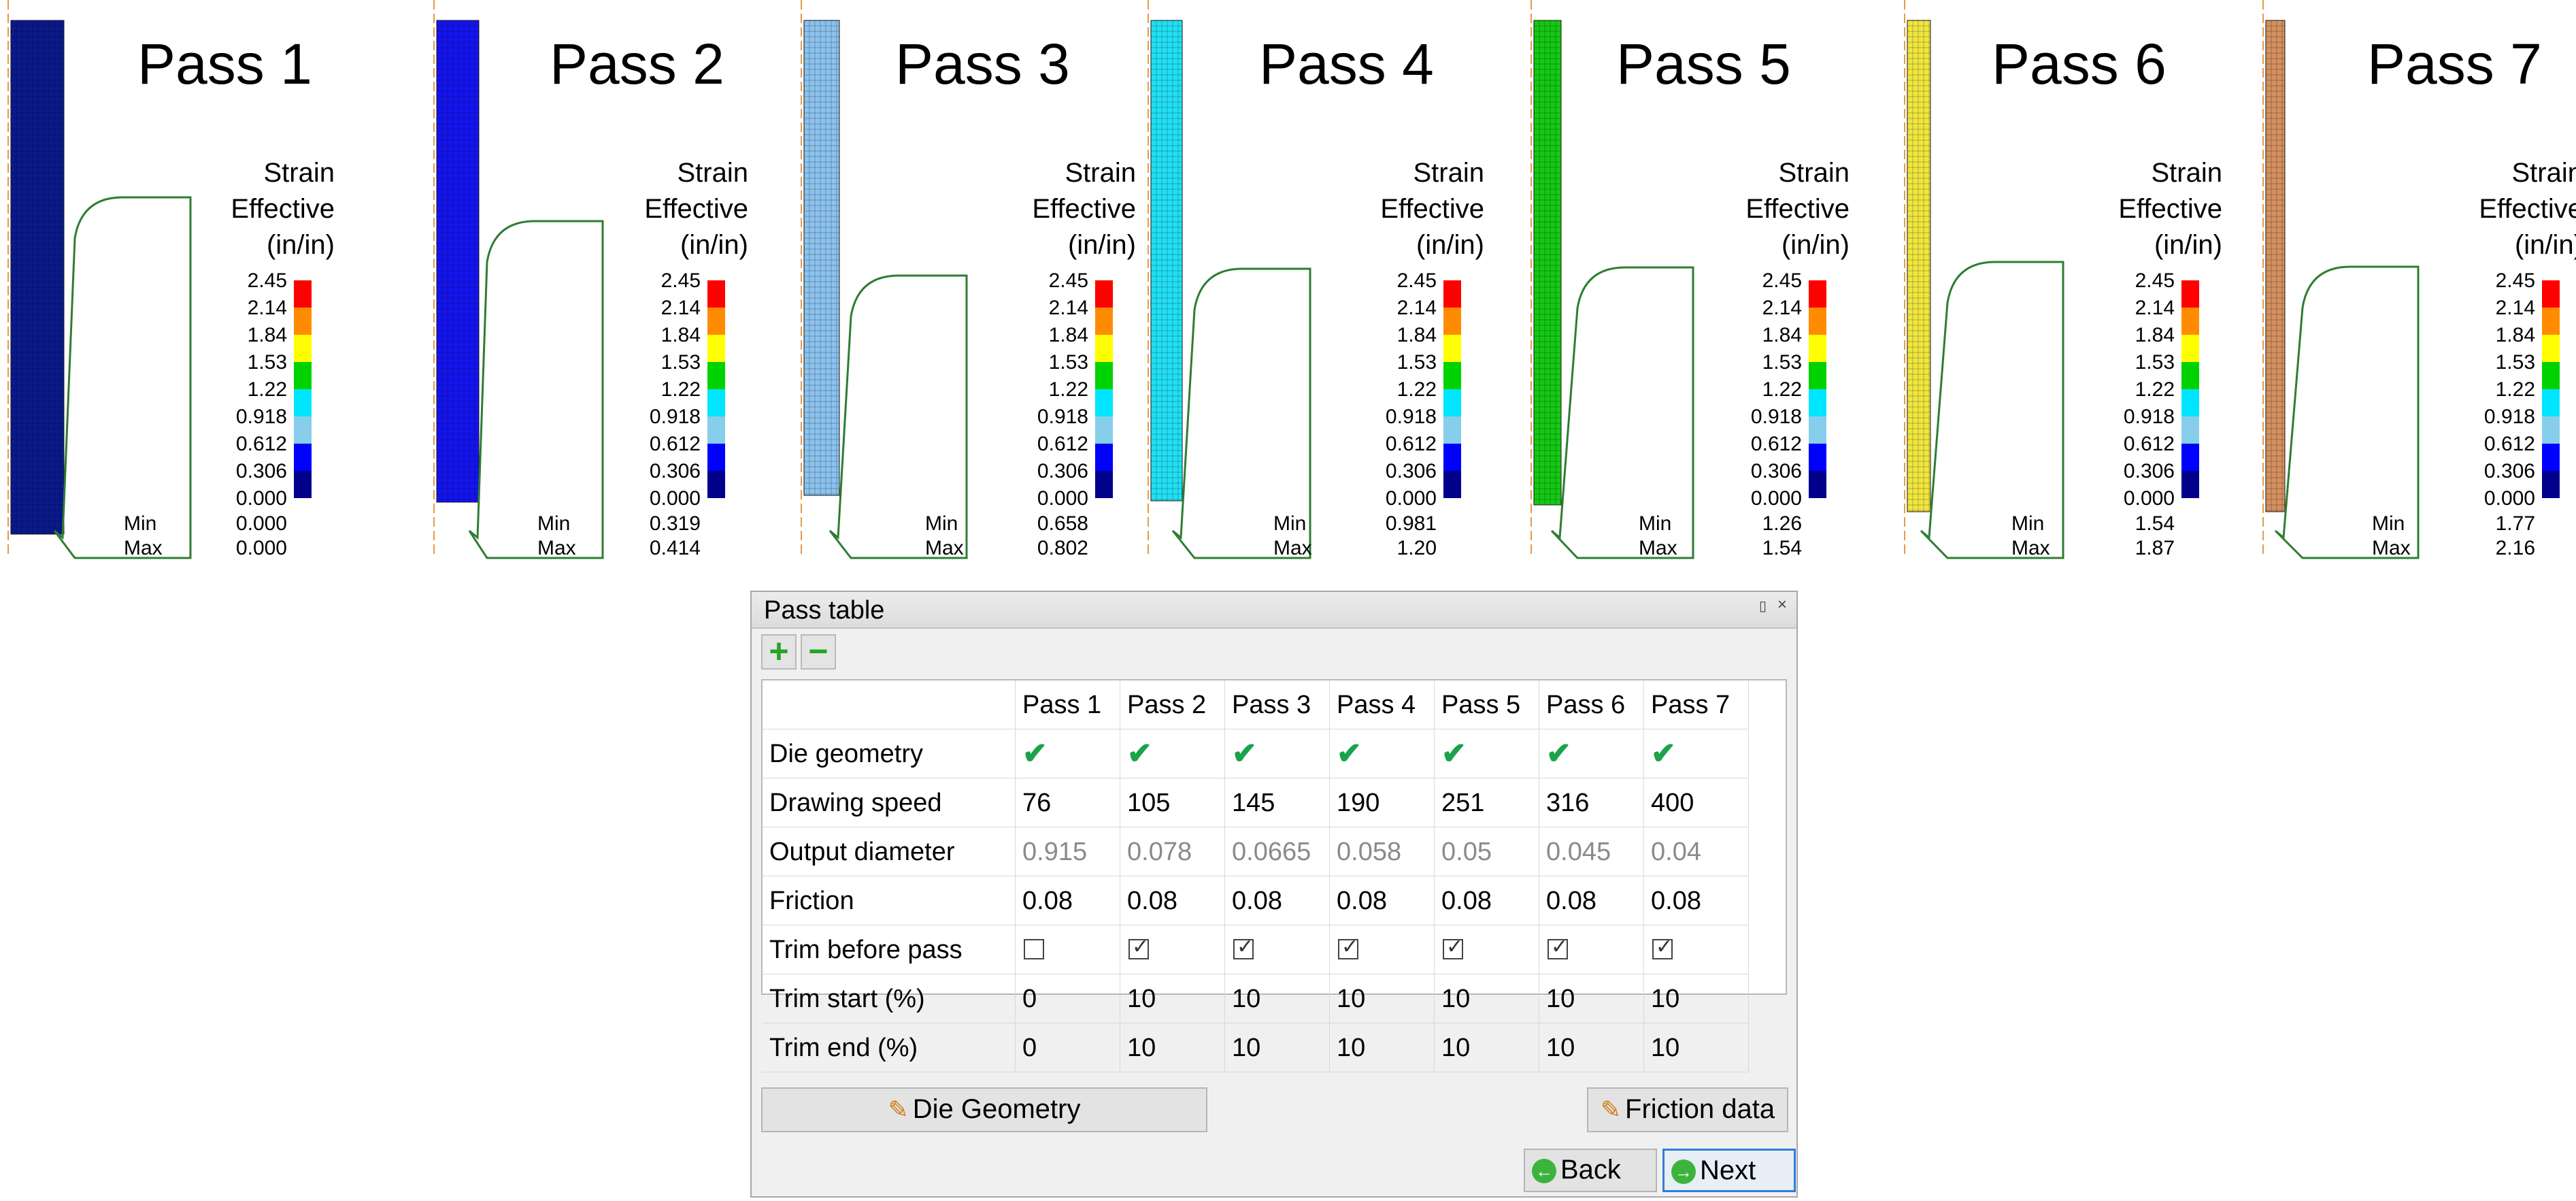 The height and width of the screenshot is (1201, 2576). What do you see at coordinates (2028, 523) in the screenshot?
I see `min-label: Min` at bounding box center [2028, 523].